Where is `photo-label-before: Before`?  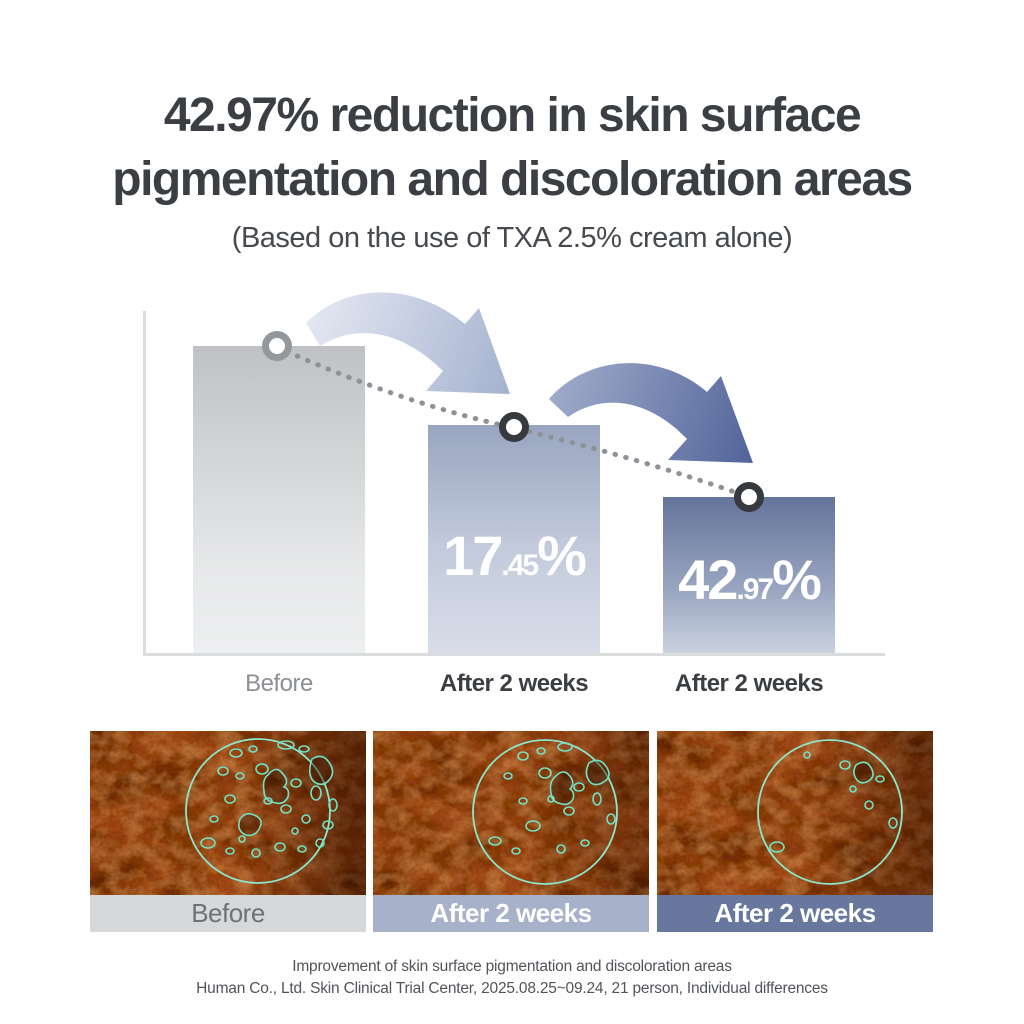 photo-label-before: Before is located at coordinates (228, 913).